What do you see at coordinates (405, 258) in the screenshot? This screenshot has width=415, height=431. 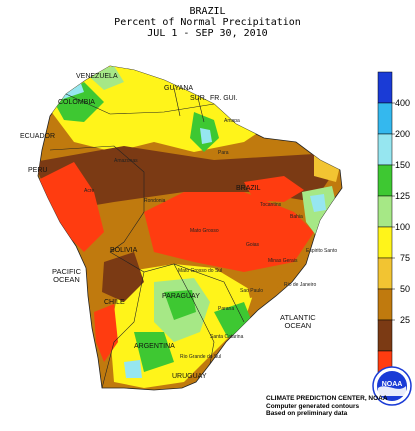 I see `legend-label: 75` at bounding box center [405, 258].